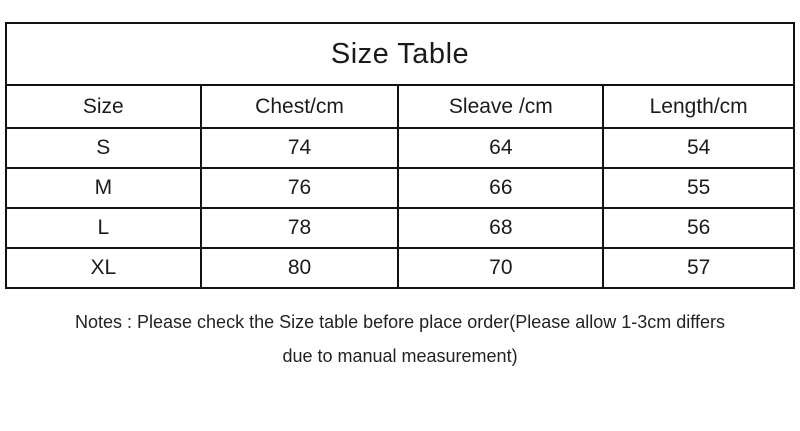  Describe the element at coordinates (698, 268) in the screenshot. I see `cell-length: 57` at that location.